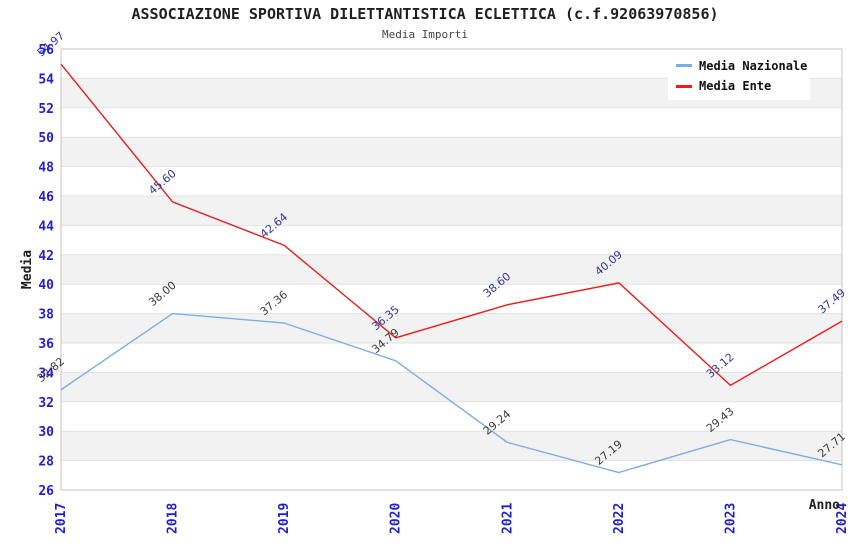 Image resolution: width=850 pixels, height=550 pixels. Describe the element at coordinates (46, 109) in the screenshot. I see `y-tick-label: 52` at that location.